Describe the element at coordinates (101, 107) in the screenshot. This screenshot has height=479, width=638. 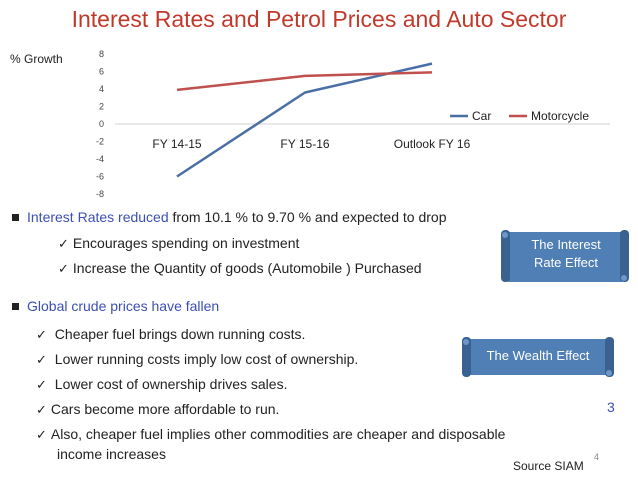
I see `y-tick-label: 2` at that location.